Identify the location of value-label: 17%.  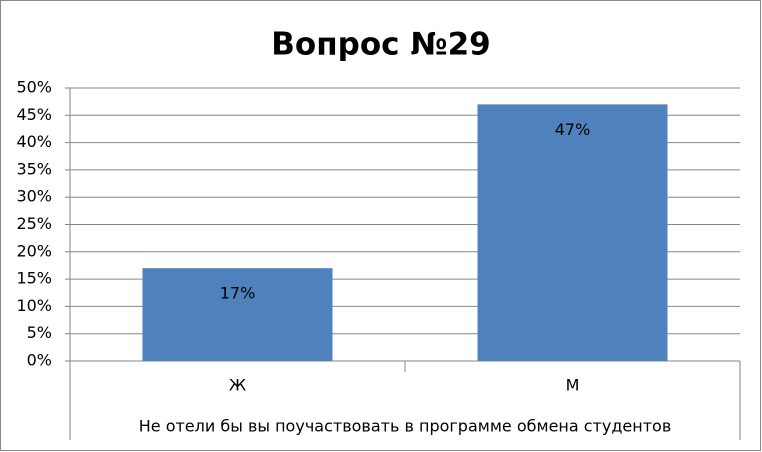
(238, 293).